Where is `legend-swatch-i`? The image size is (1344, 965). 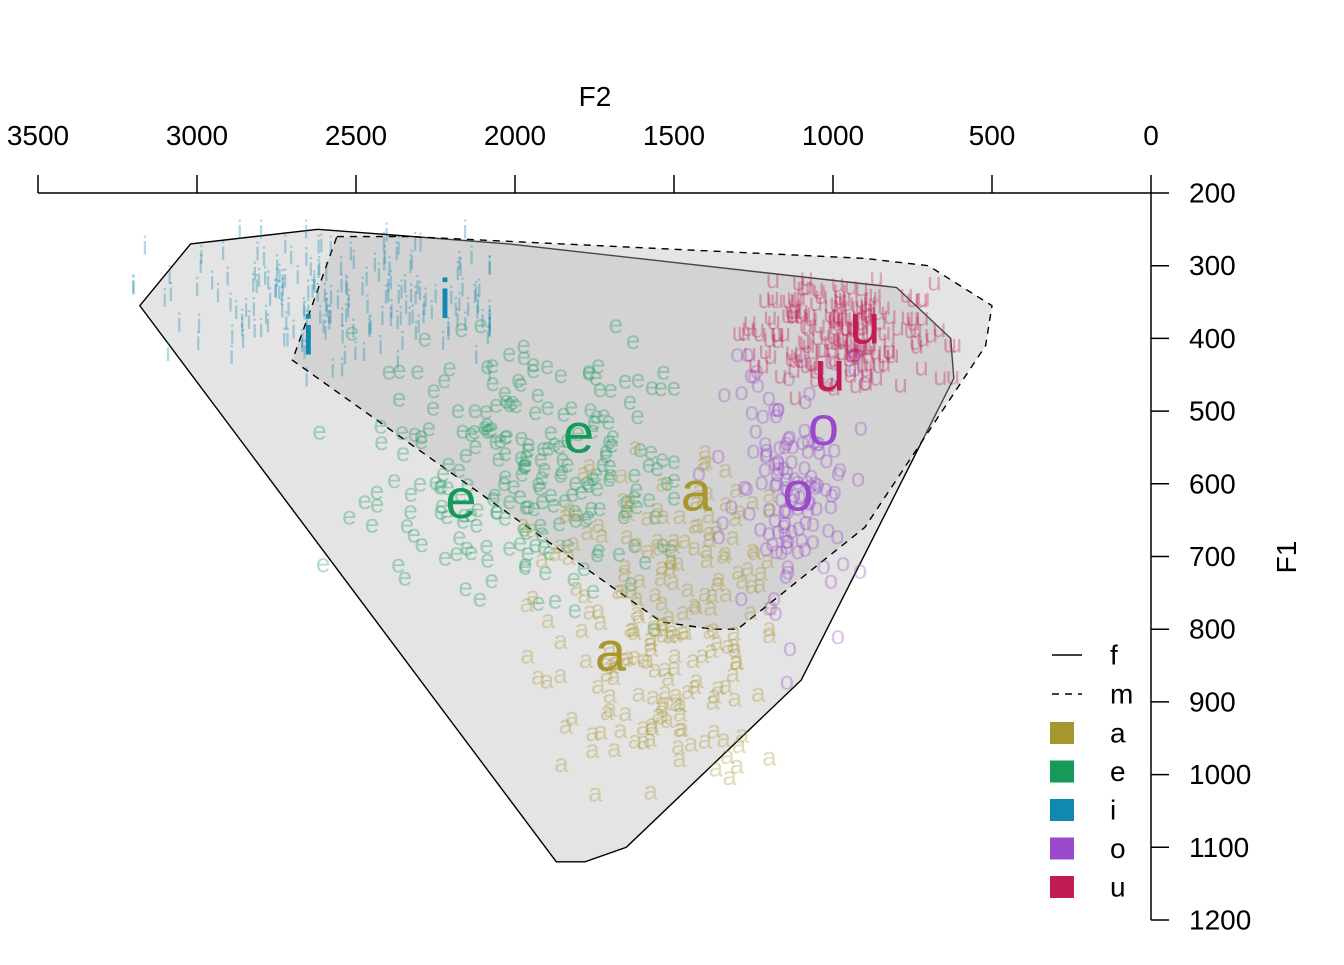
legend-swatch-i is located at coordinates (1062, 810).